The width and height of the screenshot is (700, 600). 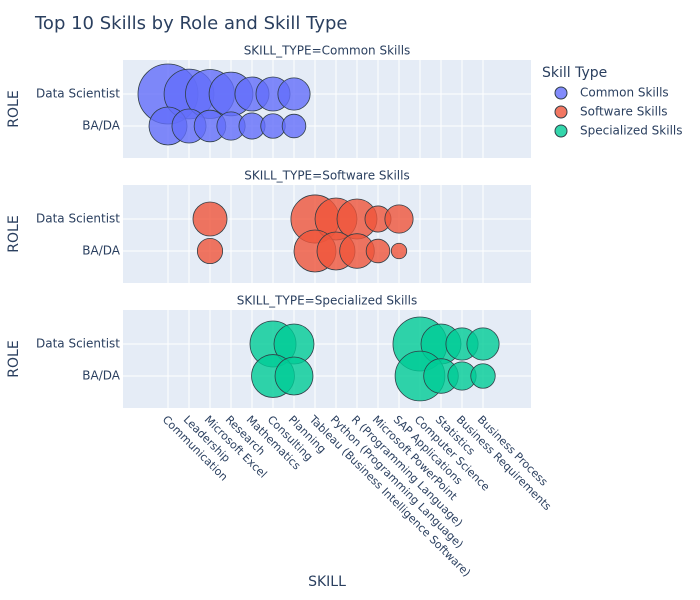 I want to click on facet-title: SKILL_TYPE=Specialized Skills, so click(x=327, y=301).